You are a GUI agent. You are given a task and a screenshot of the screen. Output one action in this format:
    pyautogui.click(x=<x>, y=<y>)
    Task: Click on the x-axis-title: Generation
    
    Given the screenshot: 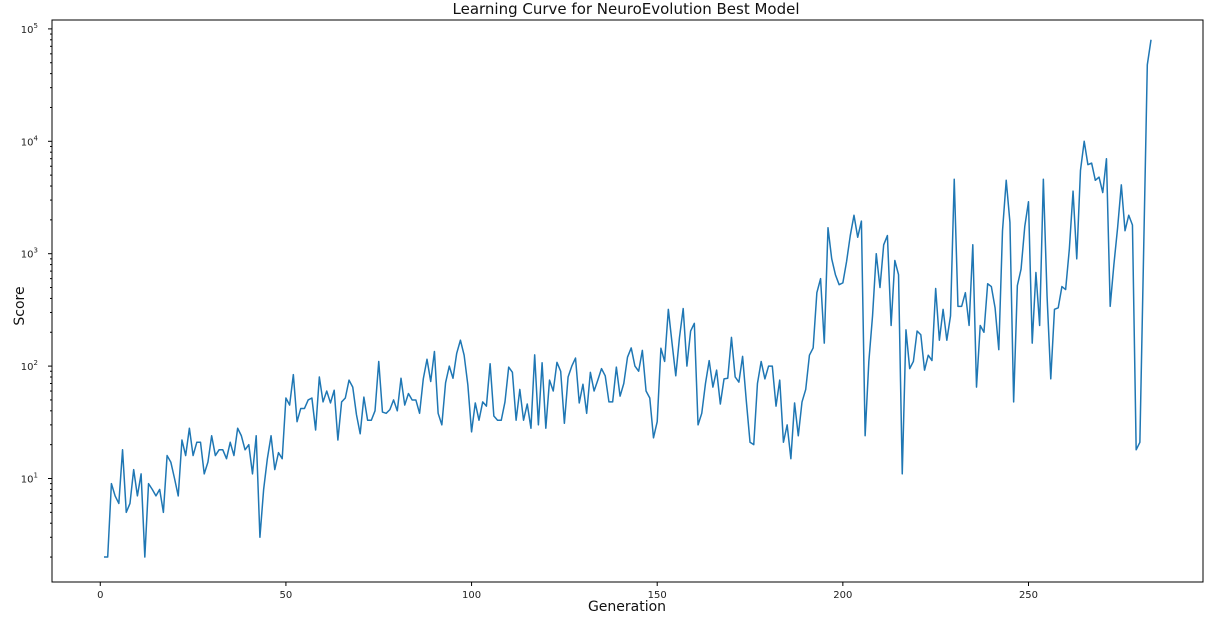 What is the action you would take?
    pyautogui.click(x=627, y=607)
    